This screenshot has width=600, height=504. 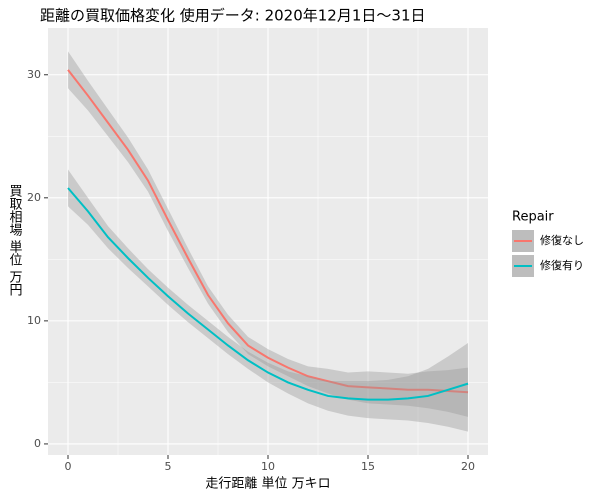 What do you see at coordinates (34, 320) in the screenshot?
I see `y-tick-label: 10` at bounding box center [34, 320].